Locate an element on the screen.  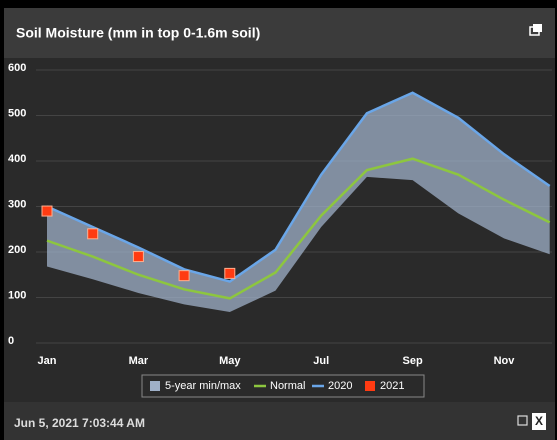
y-tick-label: 100 is located at coordinates (17, 295).